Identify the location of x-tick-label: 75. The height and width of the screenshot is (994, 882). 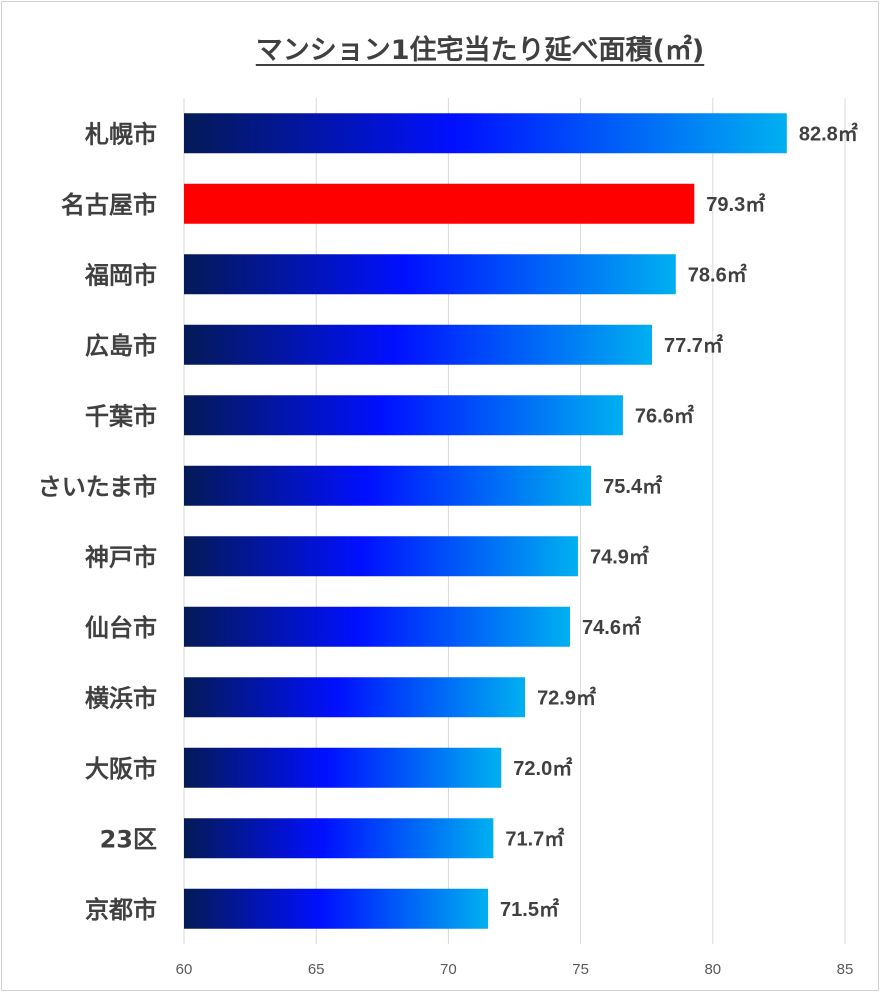
(580, 969).